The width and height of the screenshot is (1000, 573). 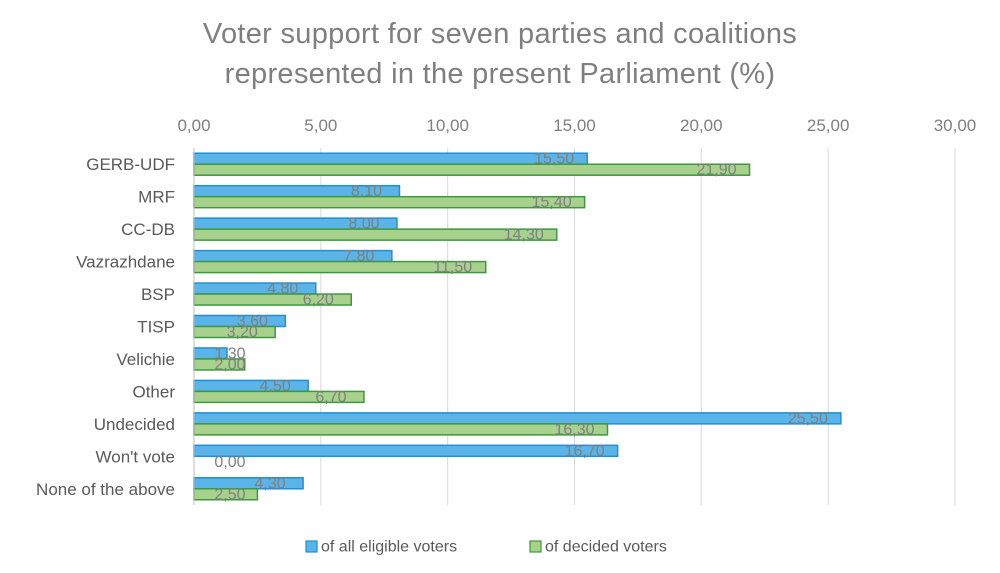 What do you see at coordinates (585, 451) in the screenshot?
I see `data-label: 16,70` at bounding box center [585, 451].